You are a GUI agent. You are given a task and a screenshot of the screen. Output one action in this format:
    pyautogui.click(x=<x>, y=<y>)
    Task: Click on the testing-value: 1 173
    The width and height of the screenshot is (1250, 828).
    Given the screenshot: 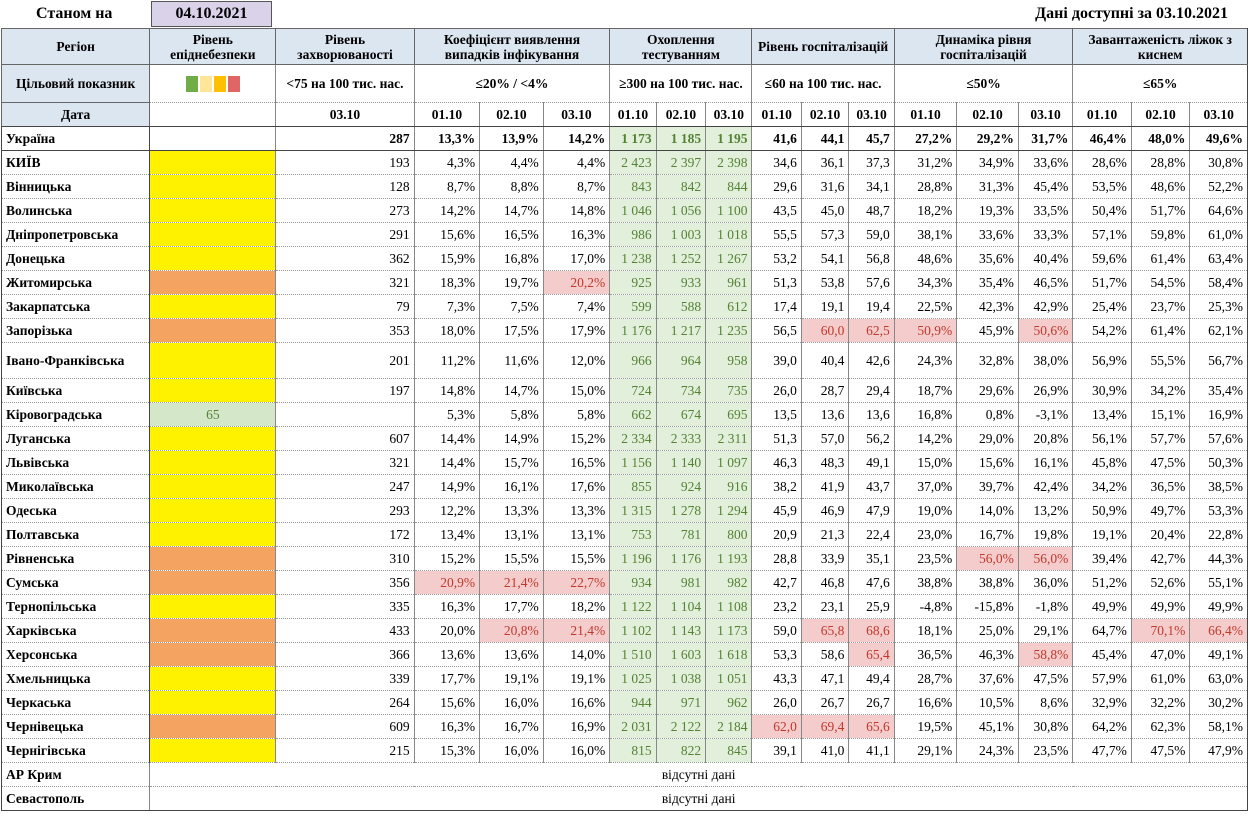 What is the action you would take?
    pyautogui.click(x=728, y=630)
    